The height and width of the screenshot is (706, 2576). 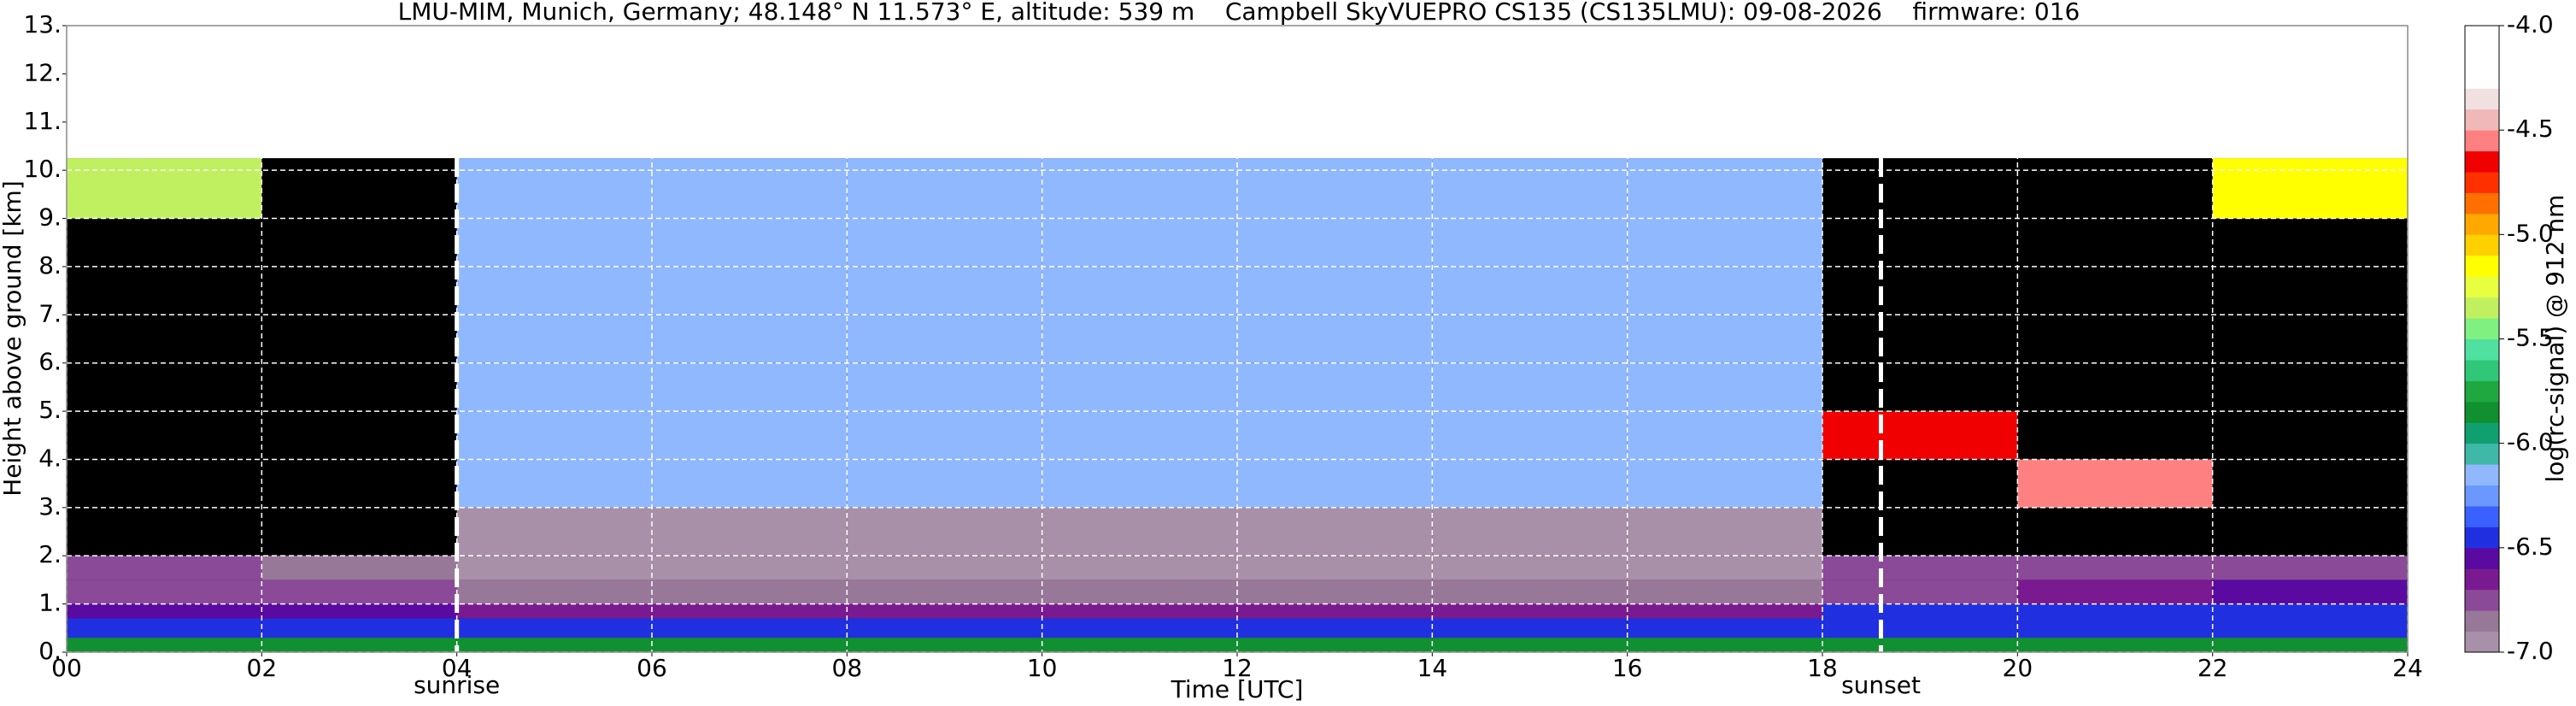 I want to click on x-axis-label: Time [UTC], so click(x=1237, y=689).